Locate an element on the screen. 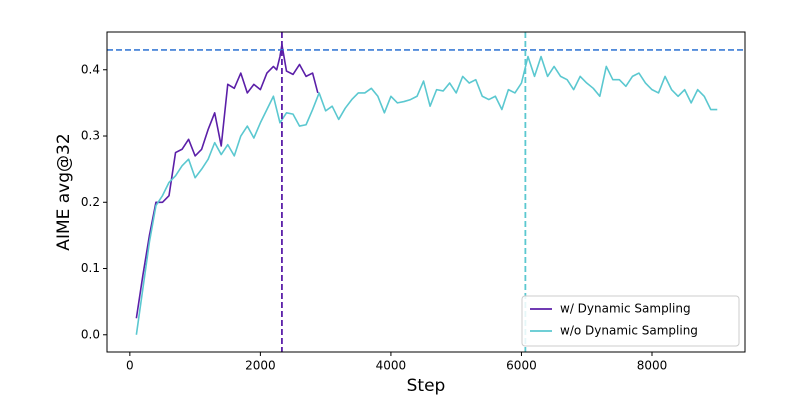 Image resolution: width=797 pixels, height=400 pixels. y-axis-label: AIME avg@32 is located at coordinates (64, 191).